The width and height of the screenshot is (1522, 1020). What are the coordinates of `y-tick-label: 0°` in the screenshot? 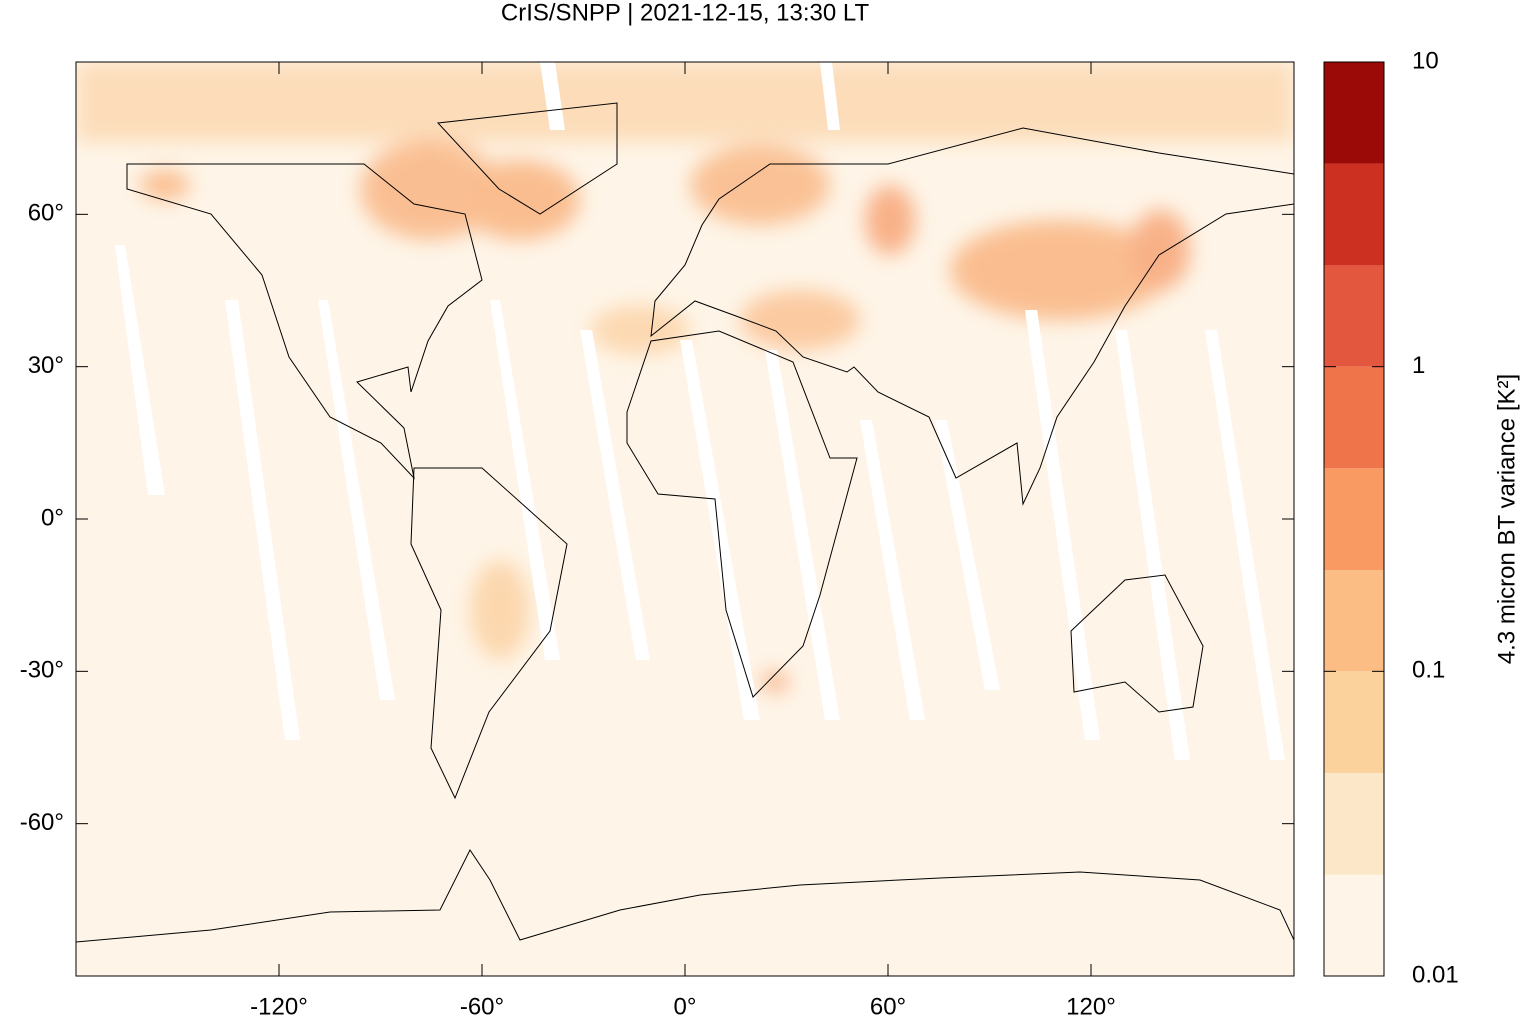 It's located at (52, 517).